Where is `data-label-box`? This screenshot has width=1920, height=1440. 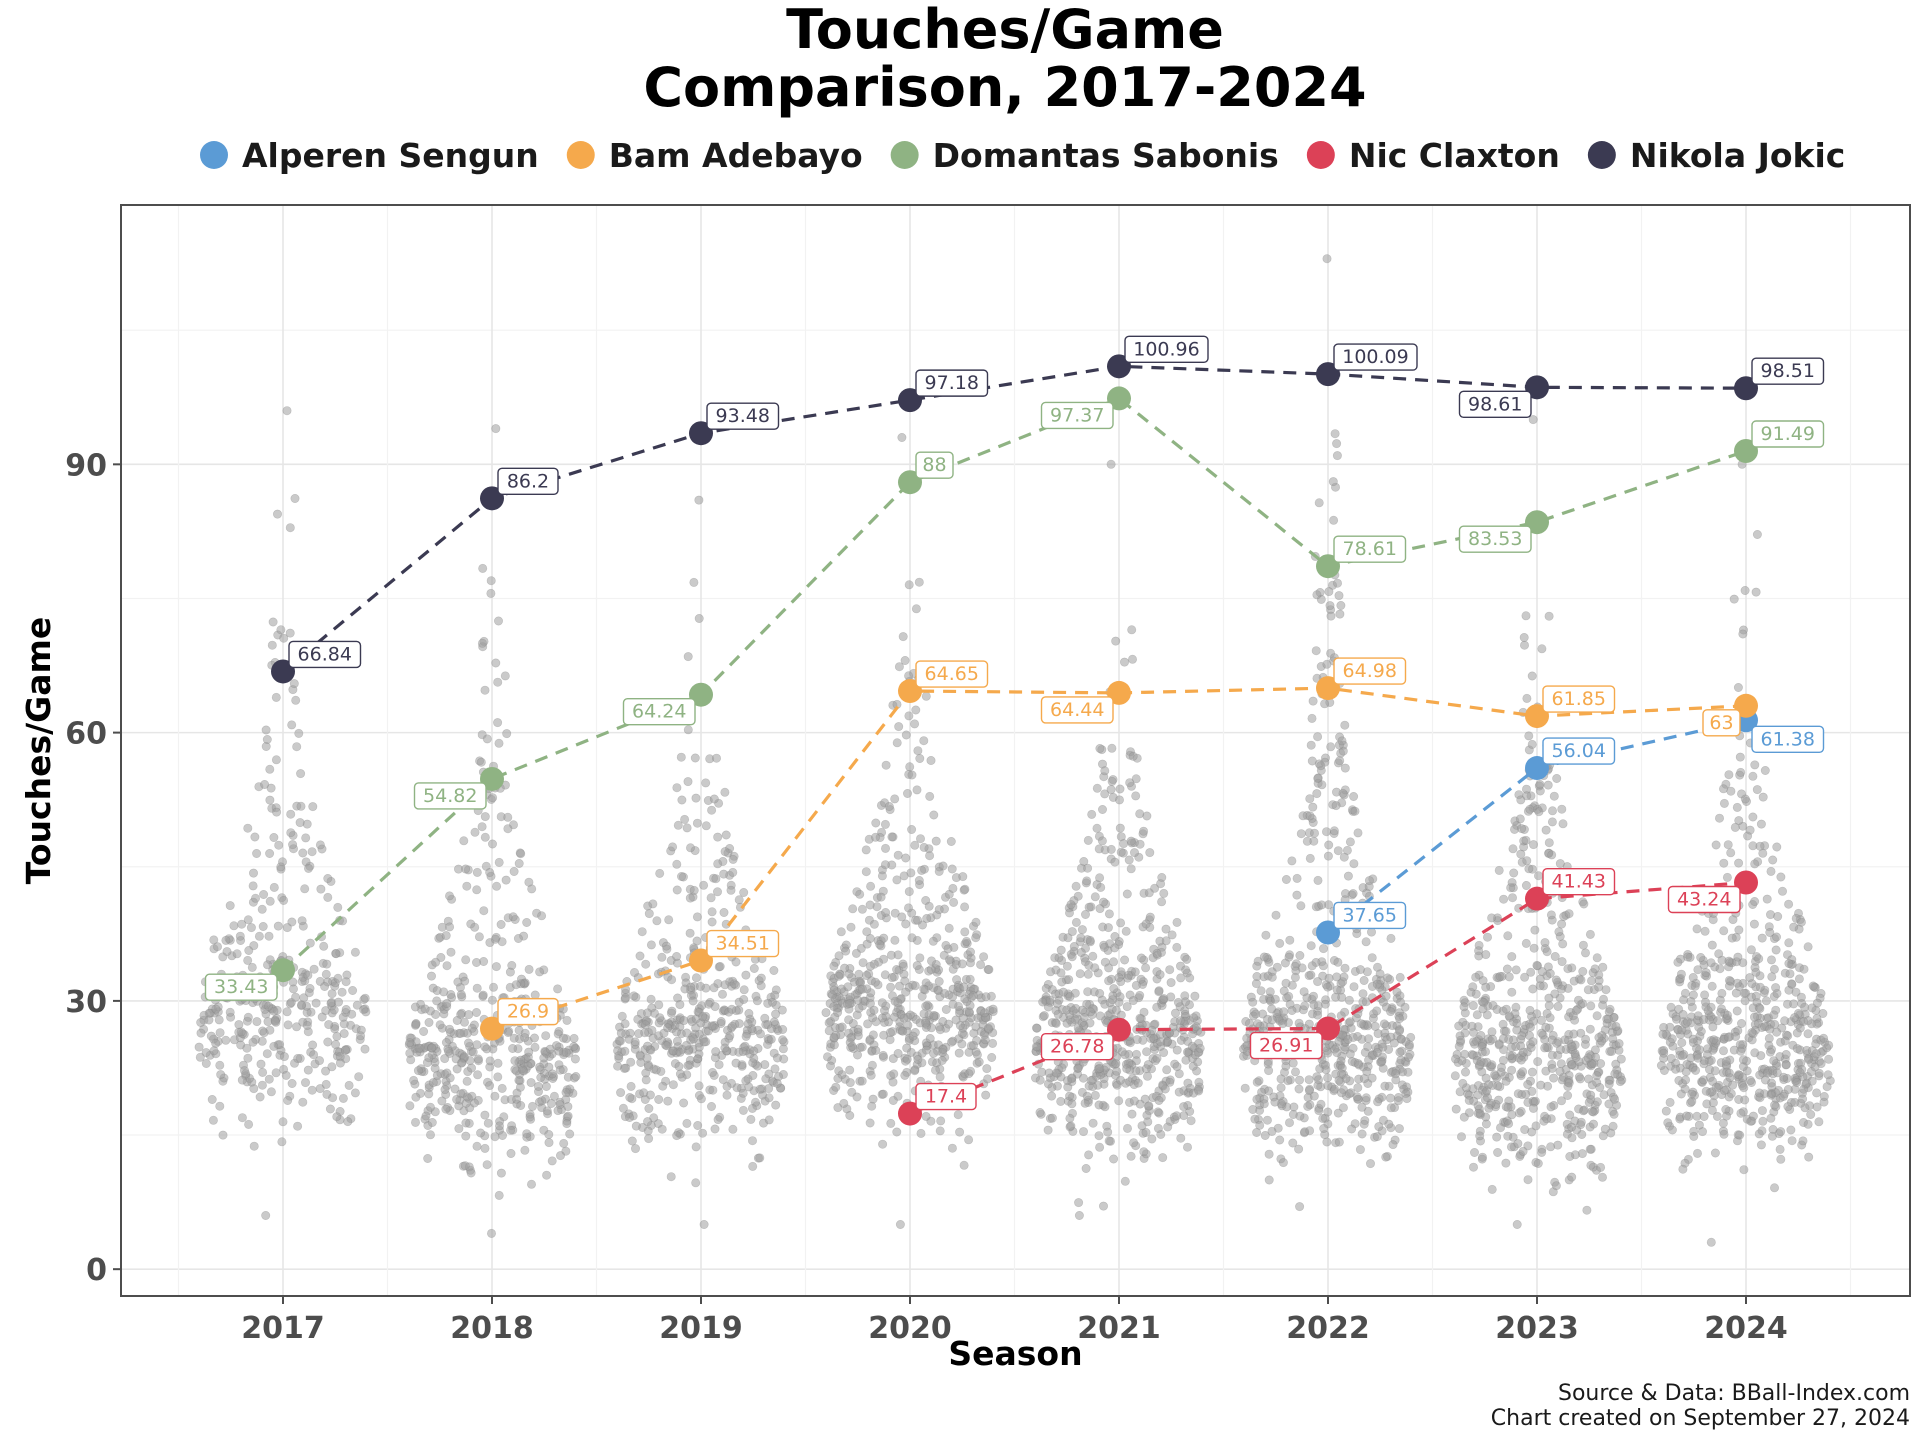 data-label-box is located at coordinates (528, 481).